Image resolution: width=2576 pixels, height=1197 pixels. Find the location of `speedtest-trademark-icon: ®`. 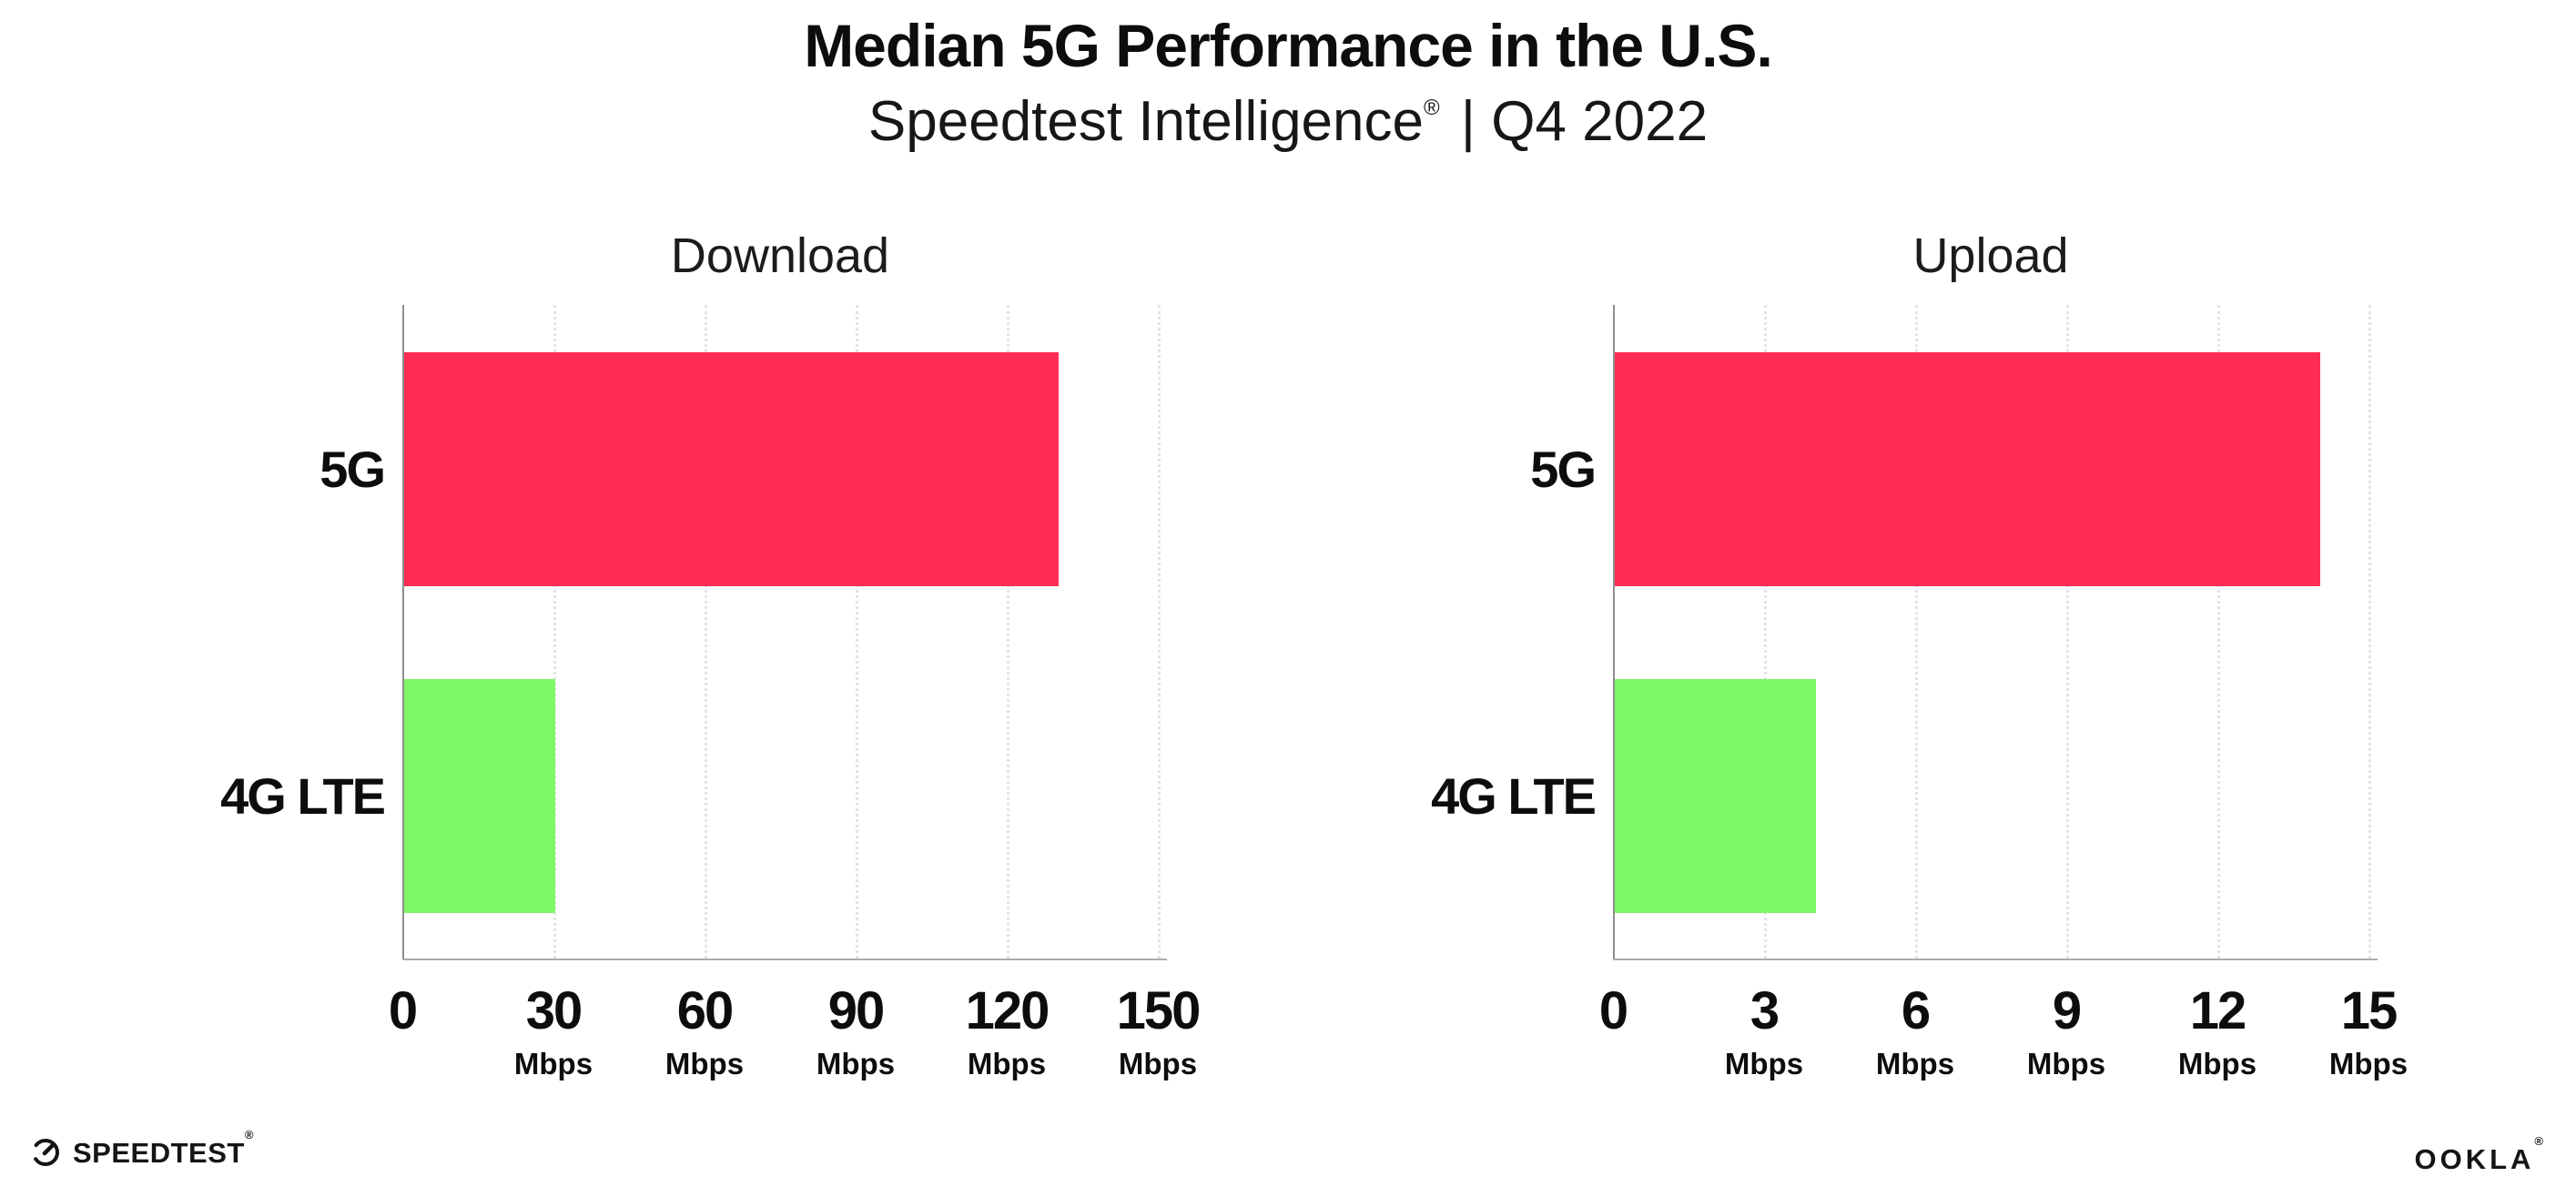

speedtest-trademark-icon: ® is located at coordinates (249, 1134).